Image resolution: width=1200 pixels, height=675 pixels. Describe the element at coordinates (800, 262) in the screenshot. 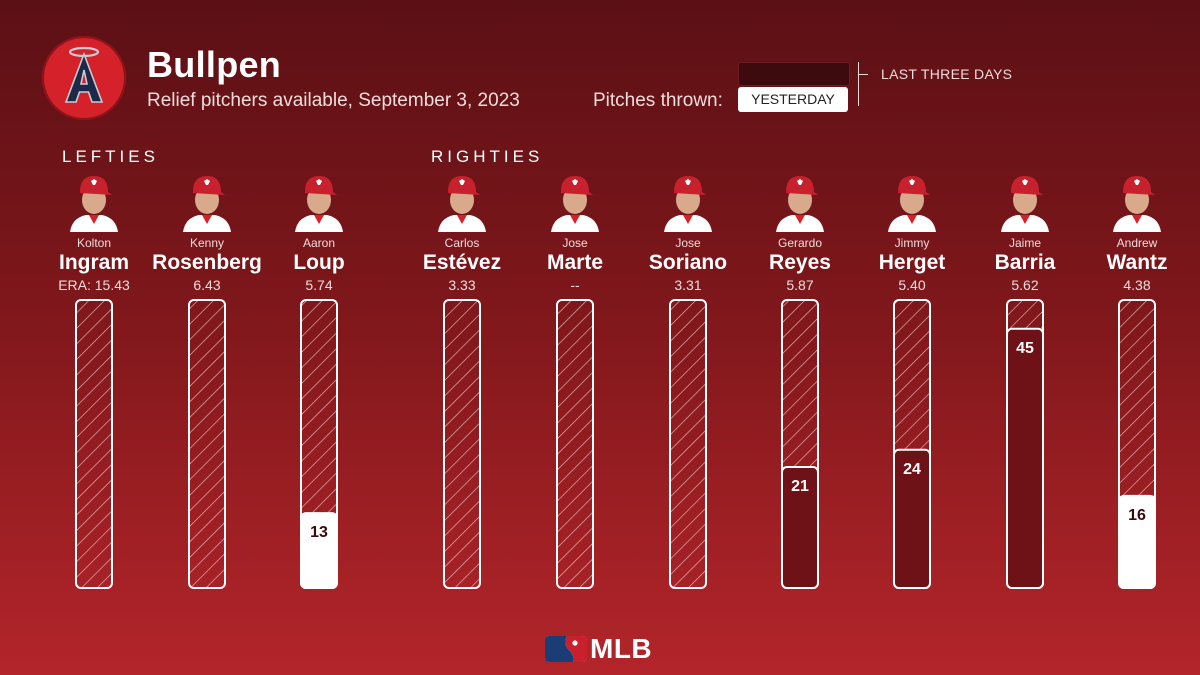

I see `player-last-name: Reyes` at that location.